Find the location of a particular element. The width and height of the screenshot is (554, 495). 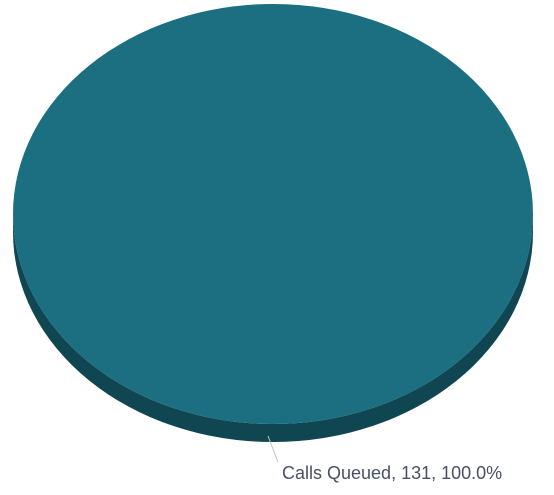

data-label-connector is located at coordinates (273, 449).